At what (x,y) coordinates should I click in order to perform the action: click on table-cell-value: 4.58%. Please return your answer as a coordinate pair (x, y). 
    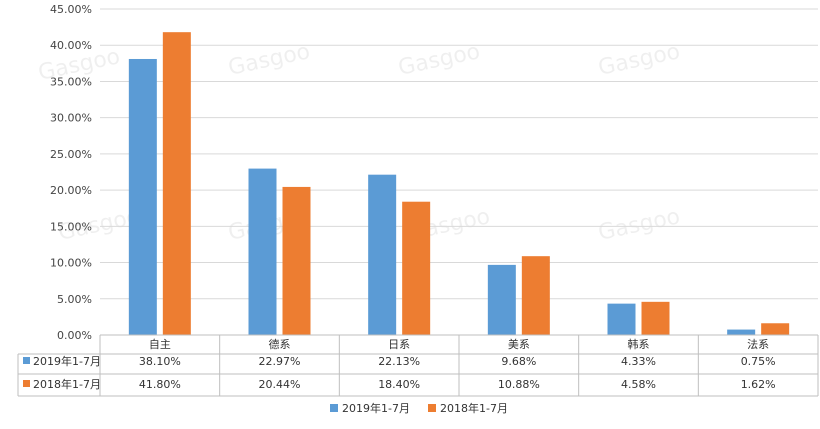
    Looking at the image, I should click on (638, 384).